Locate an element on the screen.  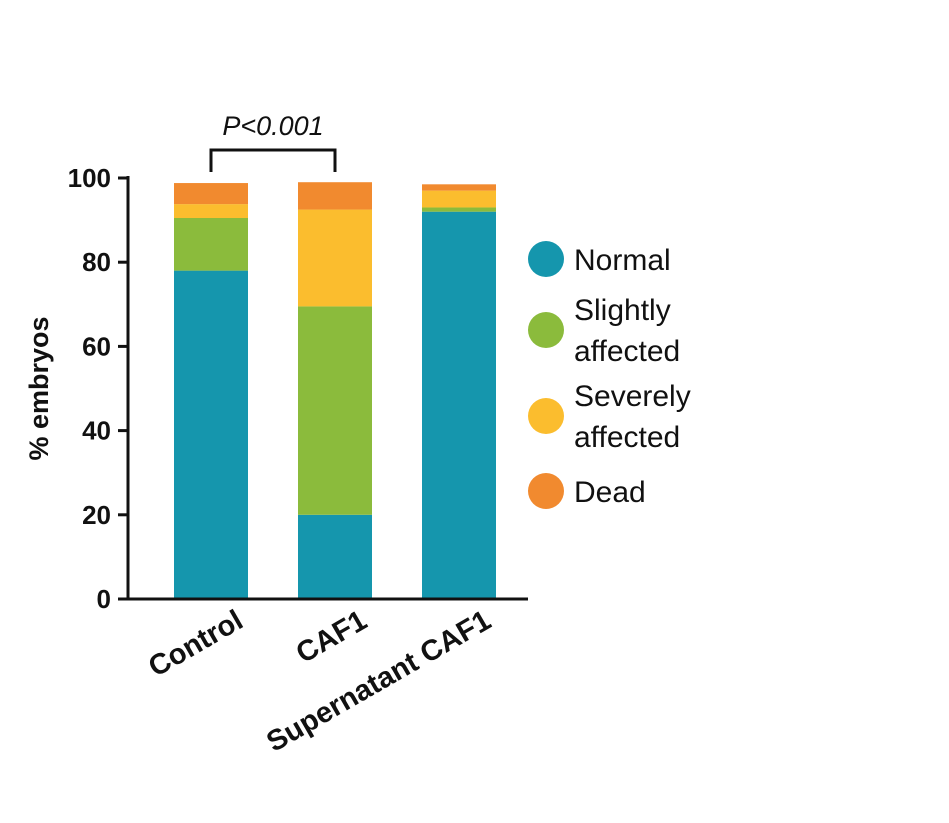
y-axis: 0 20 40 60 80 100 % embryos is located at coordinates (77, 388).